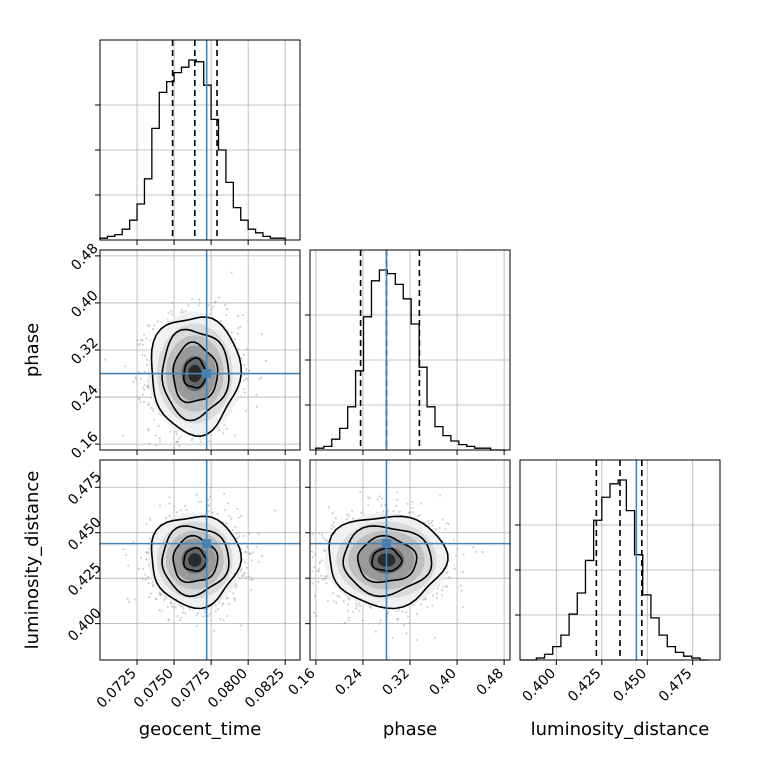 The image size is (760, 760). I want to click on contour-line, so click(196, 562).